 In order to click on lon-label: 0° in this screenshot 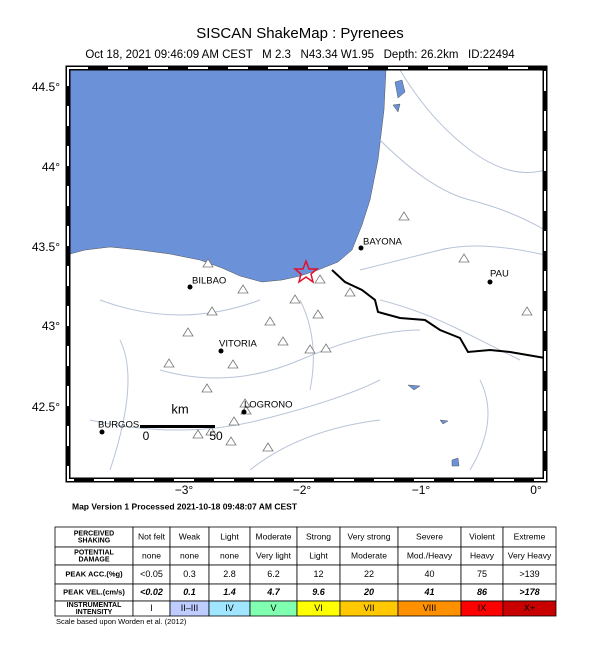, I will do `click(536, 490)`.